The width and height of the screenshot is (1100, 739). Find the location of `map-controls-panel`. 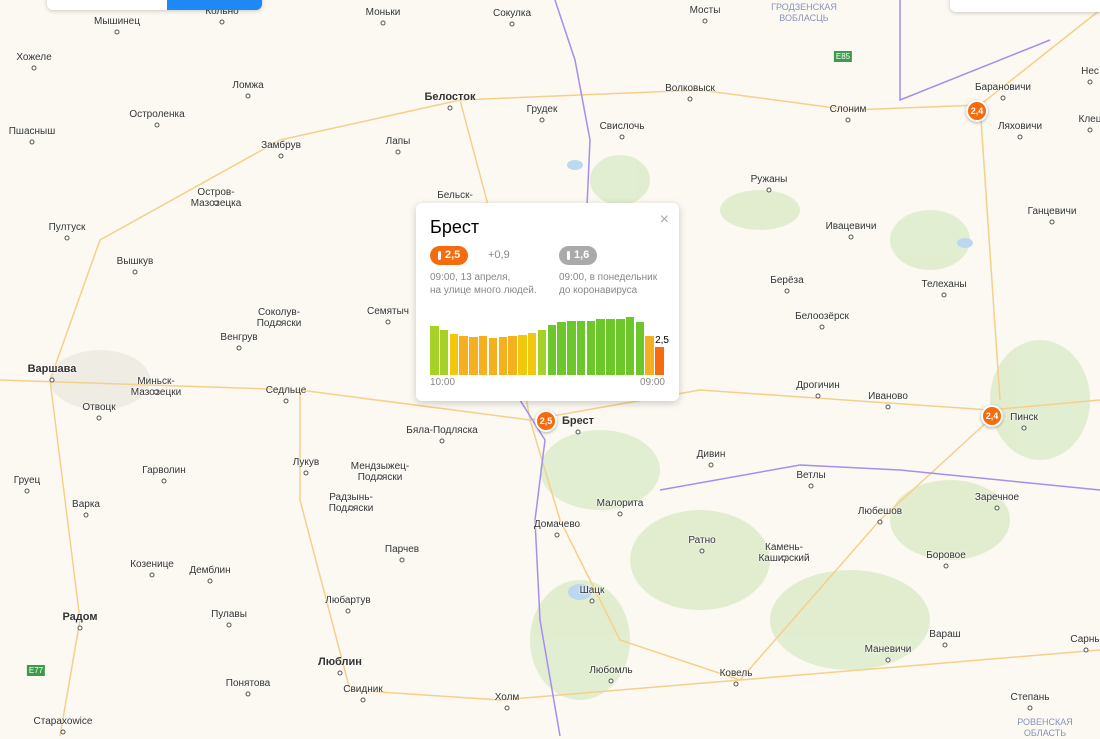

map-controls-panel is located at coordinates (1025, 6).